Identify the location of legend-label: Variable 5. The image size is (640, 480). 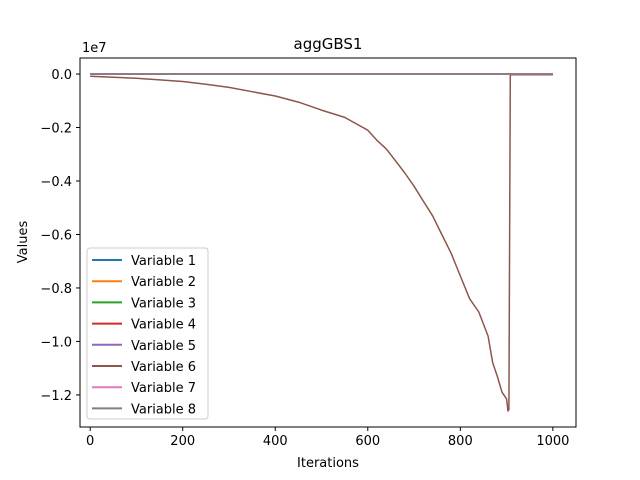
(163, 346).